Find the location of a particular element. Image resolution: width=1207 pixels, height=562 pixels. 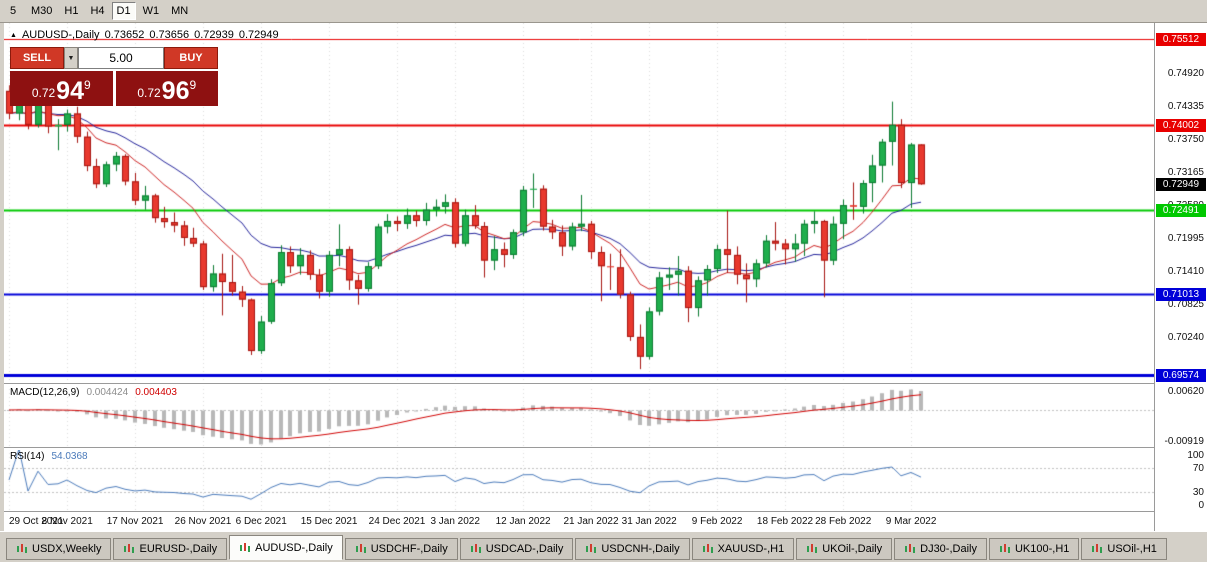

volume-input is located at coordinates (121, 58).